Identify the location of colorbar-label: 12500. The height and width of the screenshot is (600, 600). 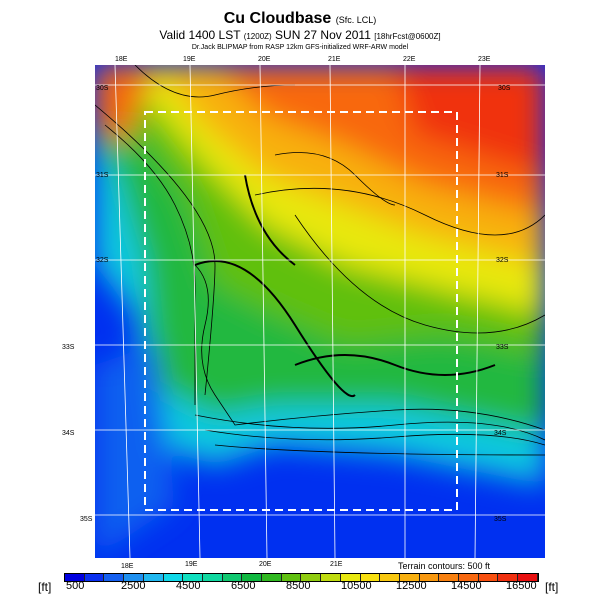
(411, 586).